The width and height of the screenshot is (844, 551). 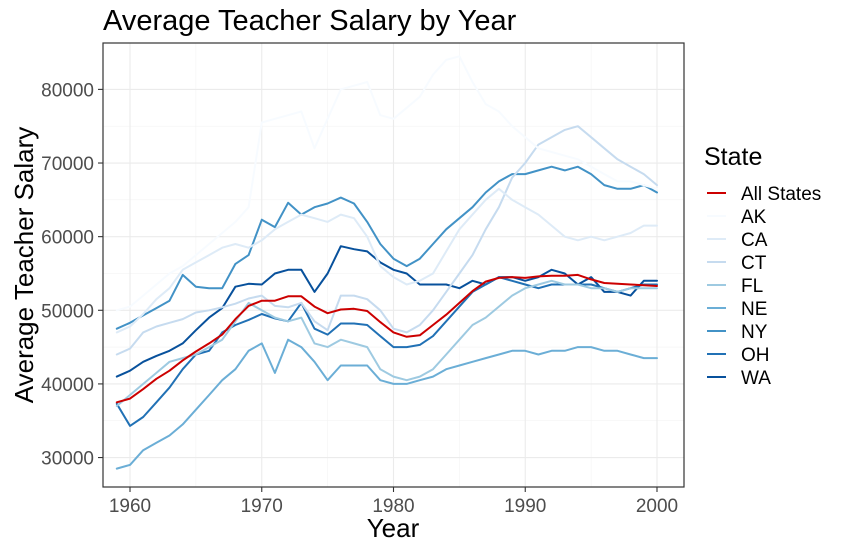 I want to click on x-axis-title: Year, so click(x=393, y=528).